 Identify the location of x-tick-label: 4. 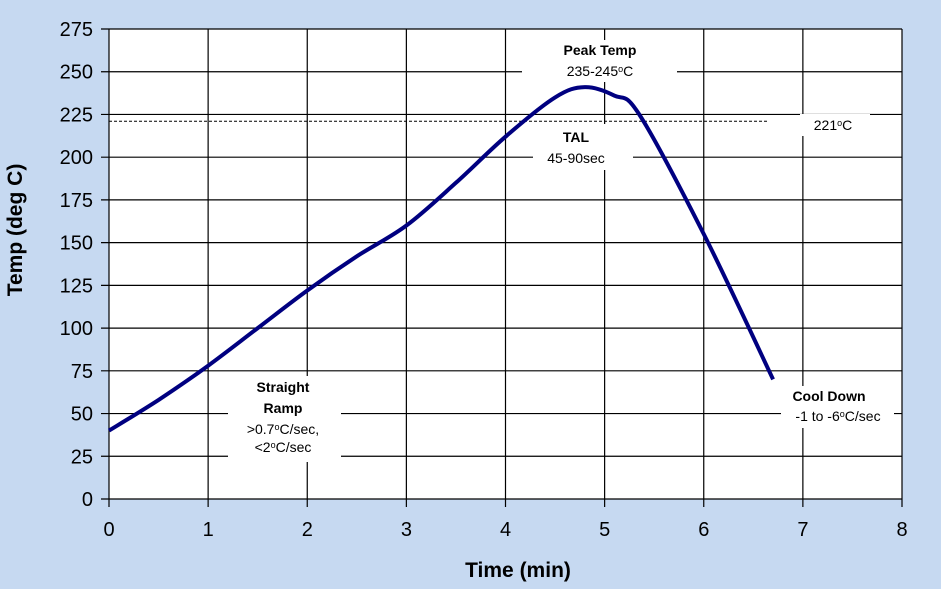
(505, 530).